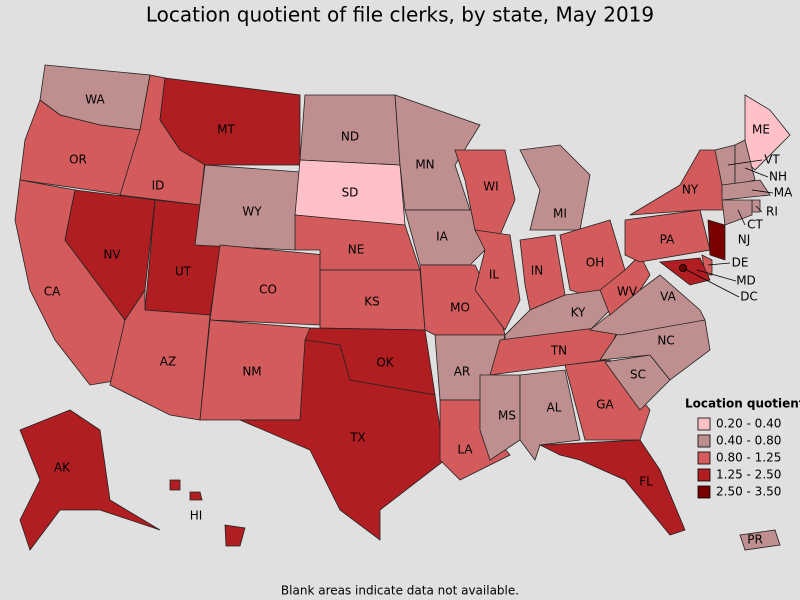 This screenshot has height=600, width=800. Describe the element at coordinates (560, 214) in the screenshot. I see `state-label: MI` at that location.